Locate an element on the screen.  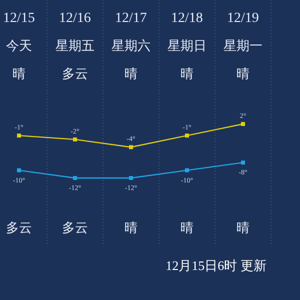
category: 12/17 is located at coordinates (131, 18).